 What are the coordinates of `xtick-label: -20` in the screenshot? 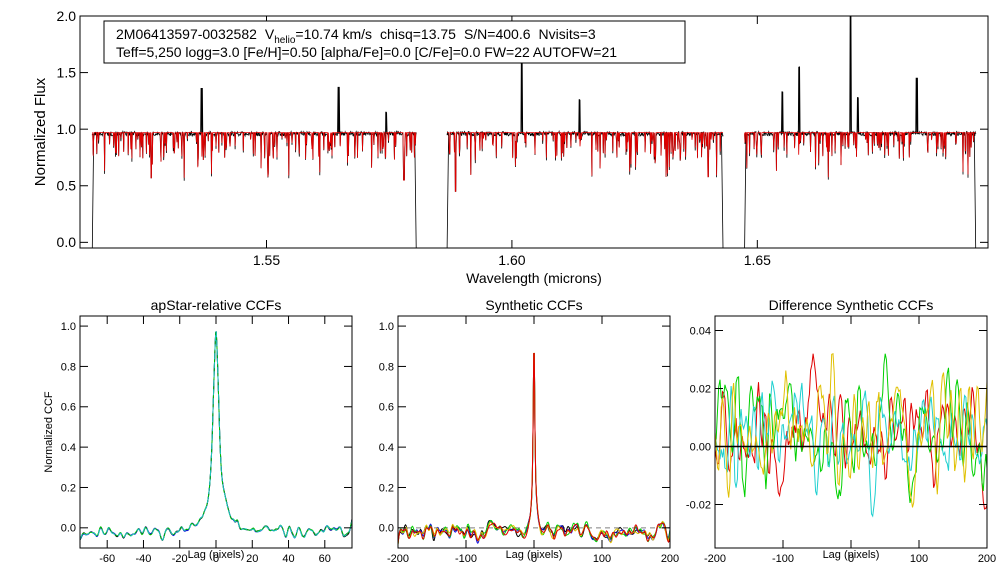 It's located at (180, 559).